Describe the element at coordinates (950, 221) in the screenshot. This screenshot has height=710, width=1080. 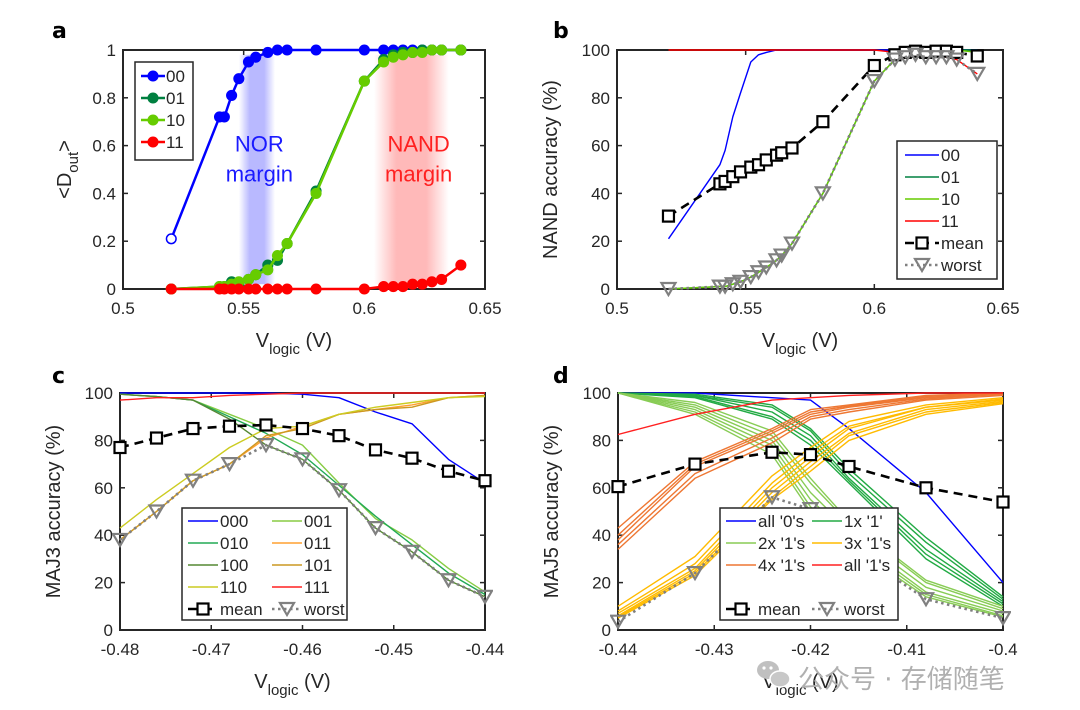
I see `legend-label: 11` at that location.